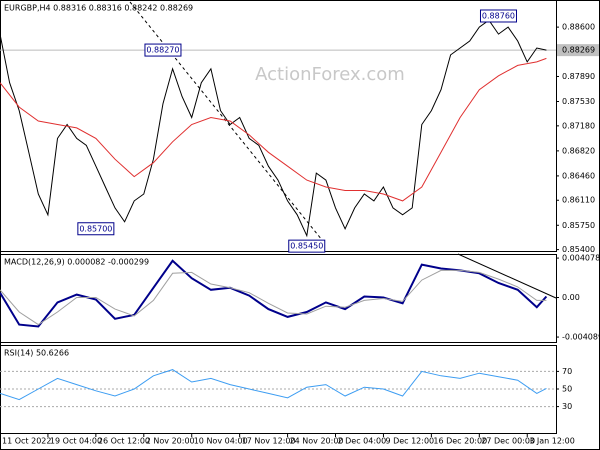  What do you see at coordinates (578, 150) in the screenshot?
I see `y-tick-label: 0.86820` at bounding box center [578, 150].